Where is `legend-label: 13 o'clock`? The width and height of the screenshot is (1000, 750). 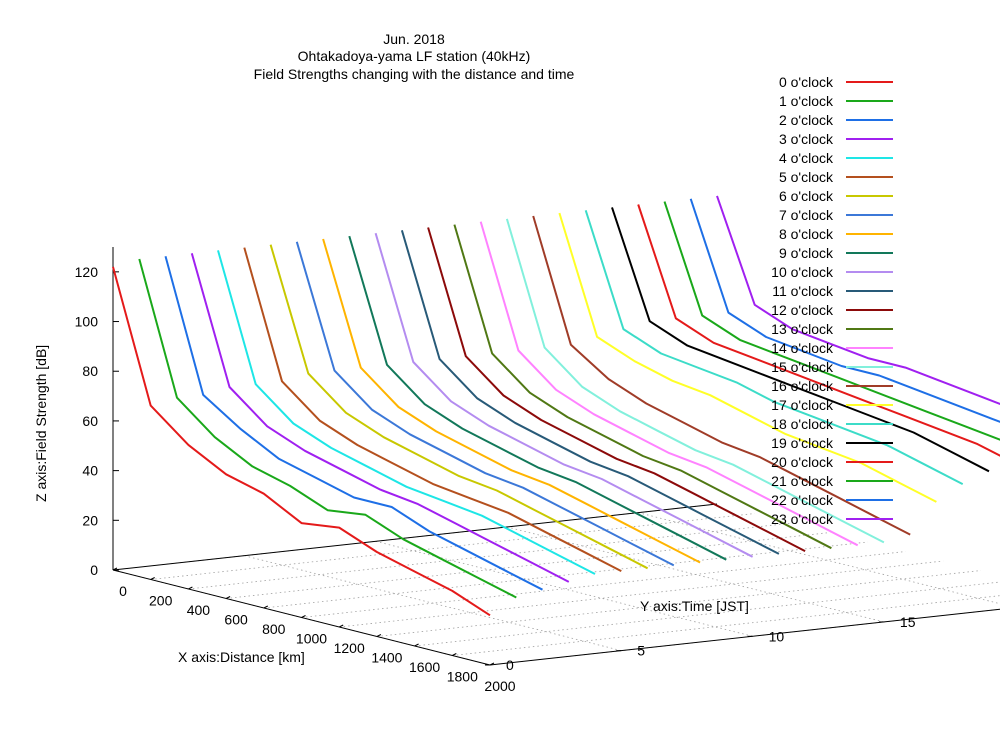 legend-label: 13 o'clock is located at coordinates (802, 329).